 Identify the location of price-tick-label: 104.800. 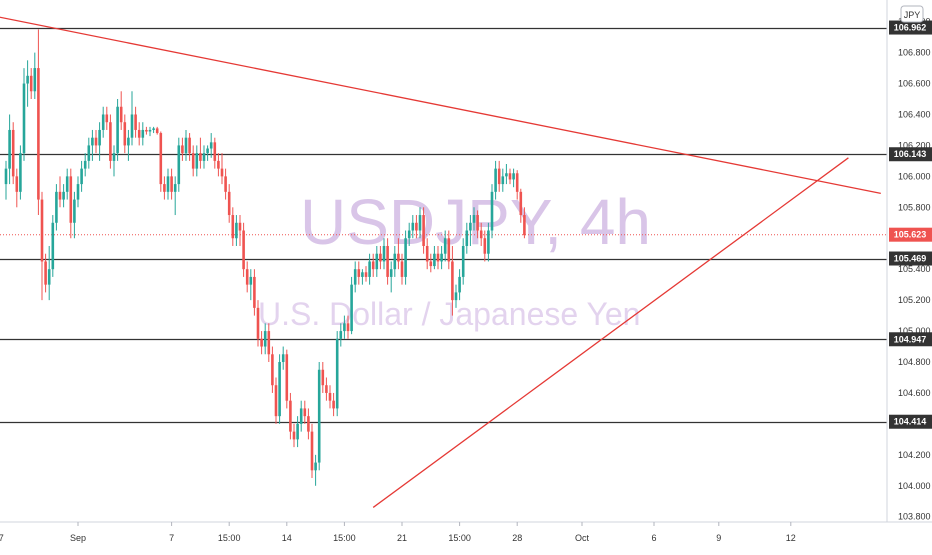
(914, 362).